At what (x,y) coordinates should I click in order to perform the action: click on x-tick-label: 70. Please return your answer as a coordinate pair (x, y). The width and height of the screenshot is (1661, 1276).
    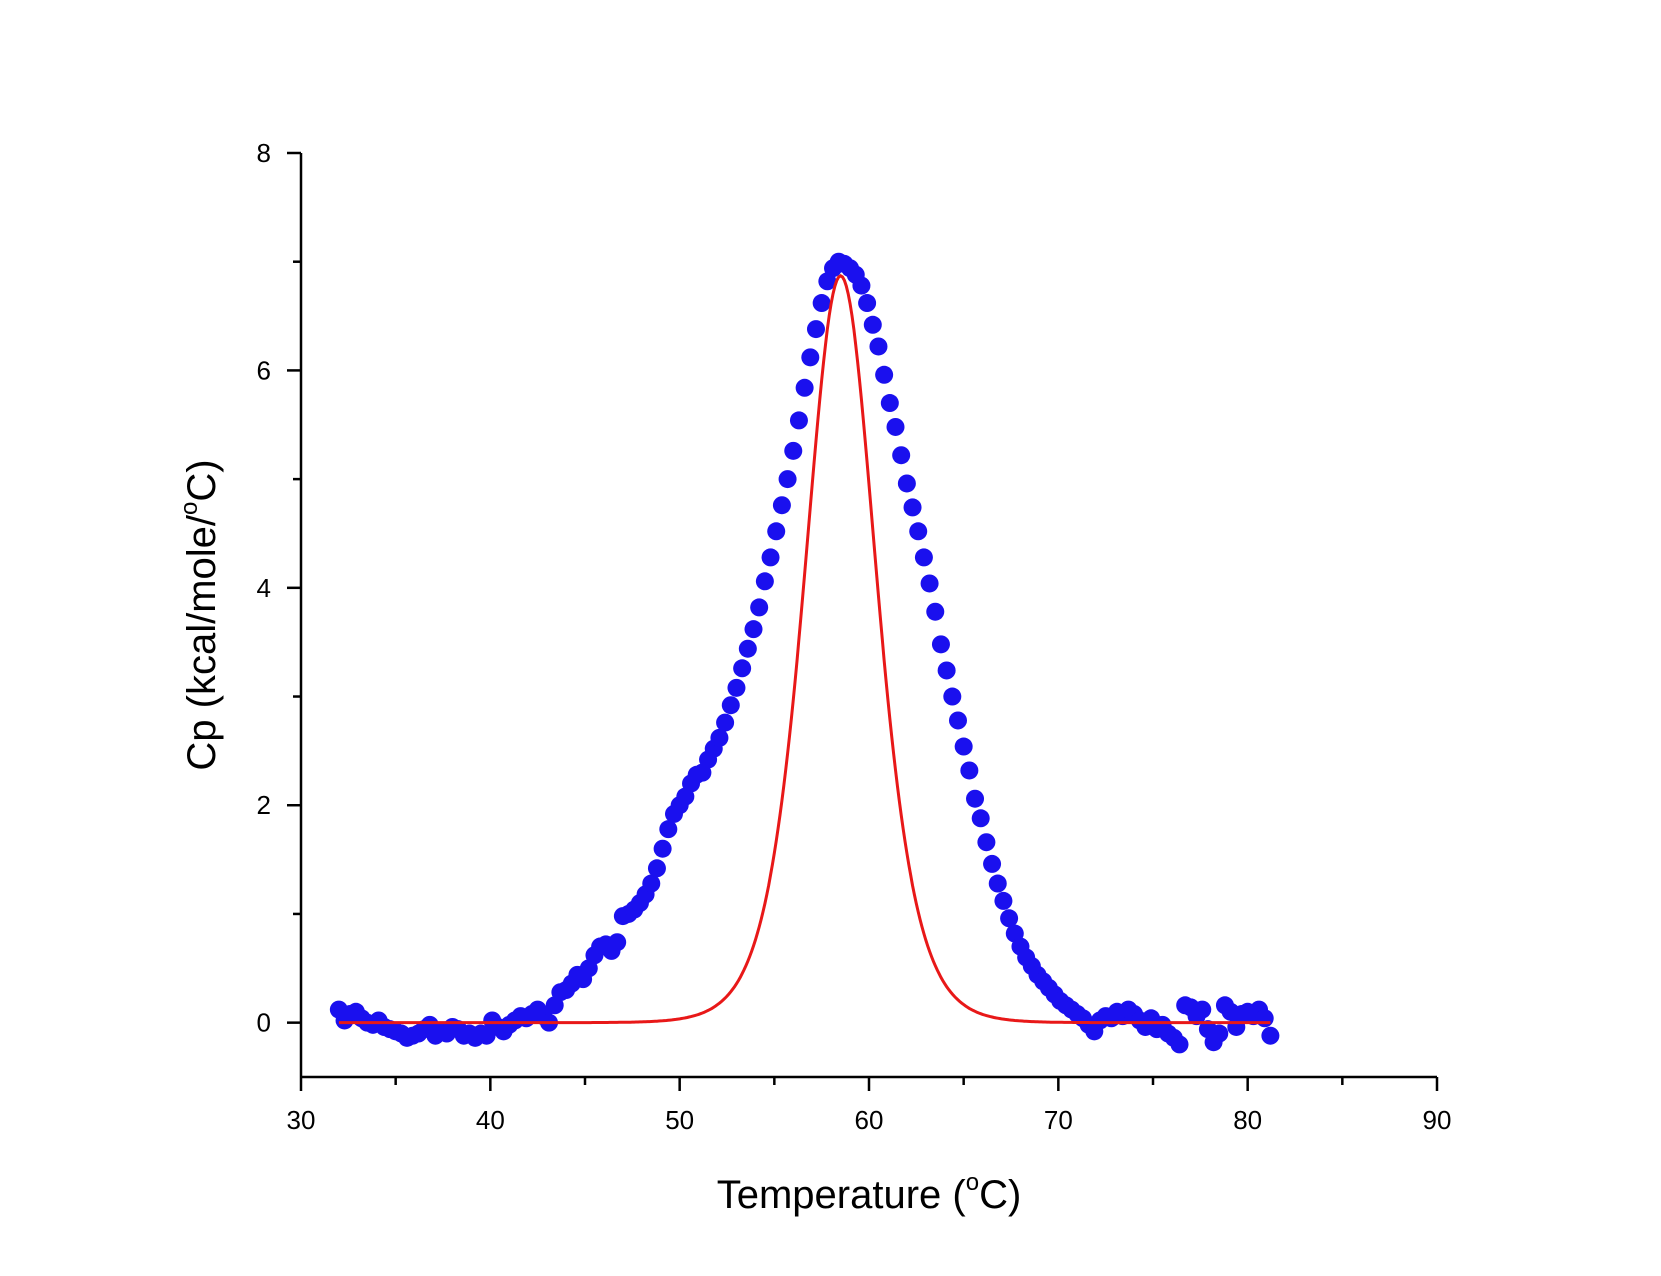
    Looking at the image, I should click on (1058, 1120).